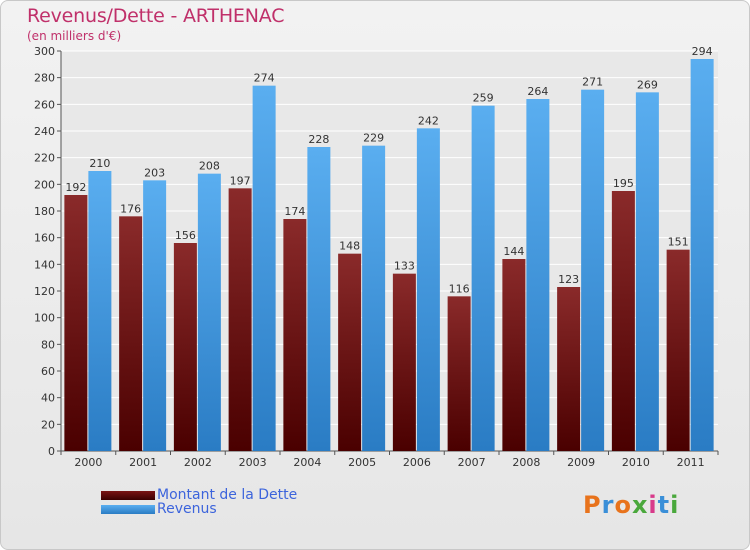  I want to click on data-label-dette: 192, so click(75, 187).